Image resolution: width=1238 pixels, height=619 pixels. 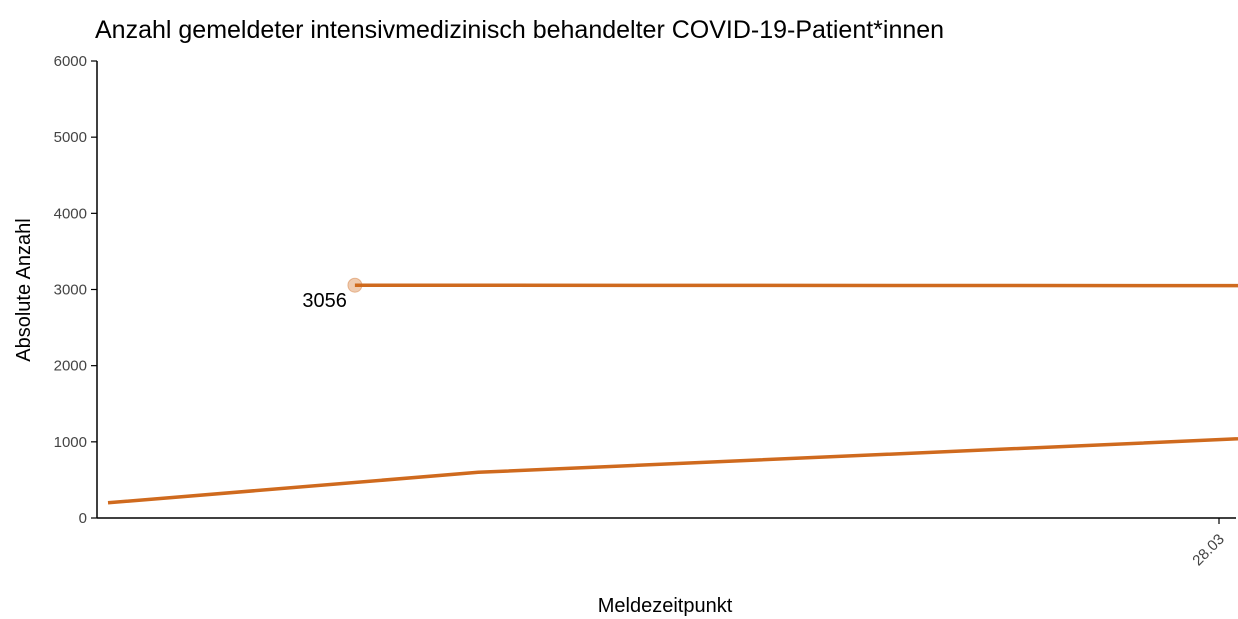 What do you see at coordinates (70, 213) in the screenshot?
I see `y-tick-label: 4000` at bounding box center [70, 213].